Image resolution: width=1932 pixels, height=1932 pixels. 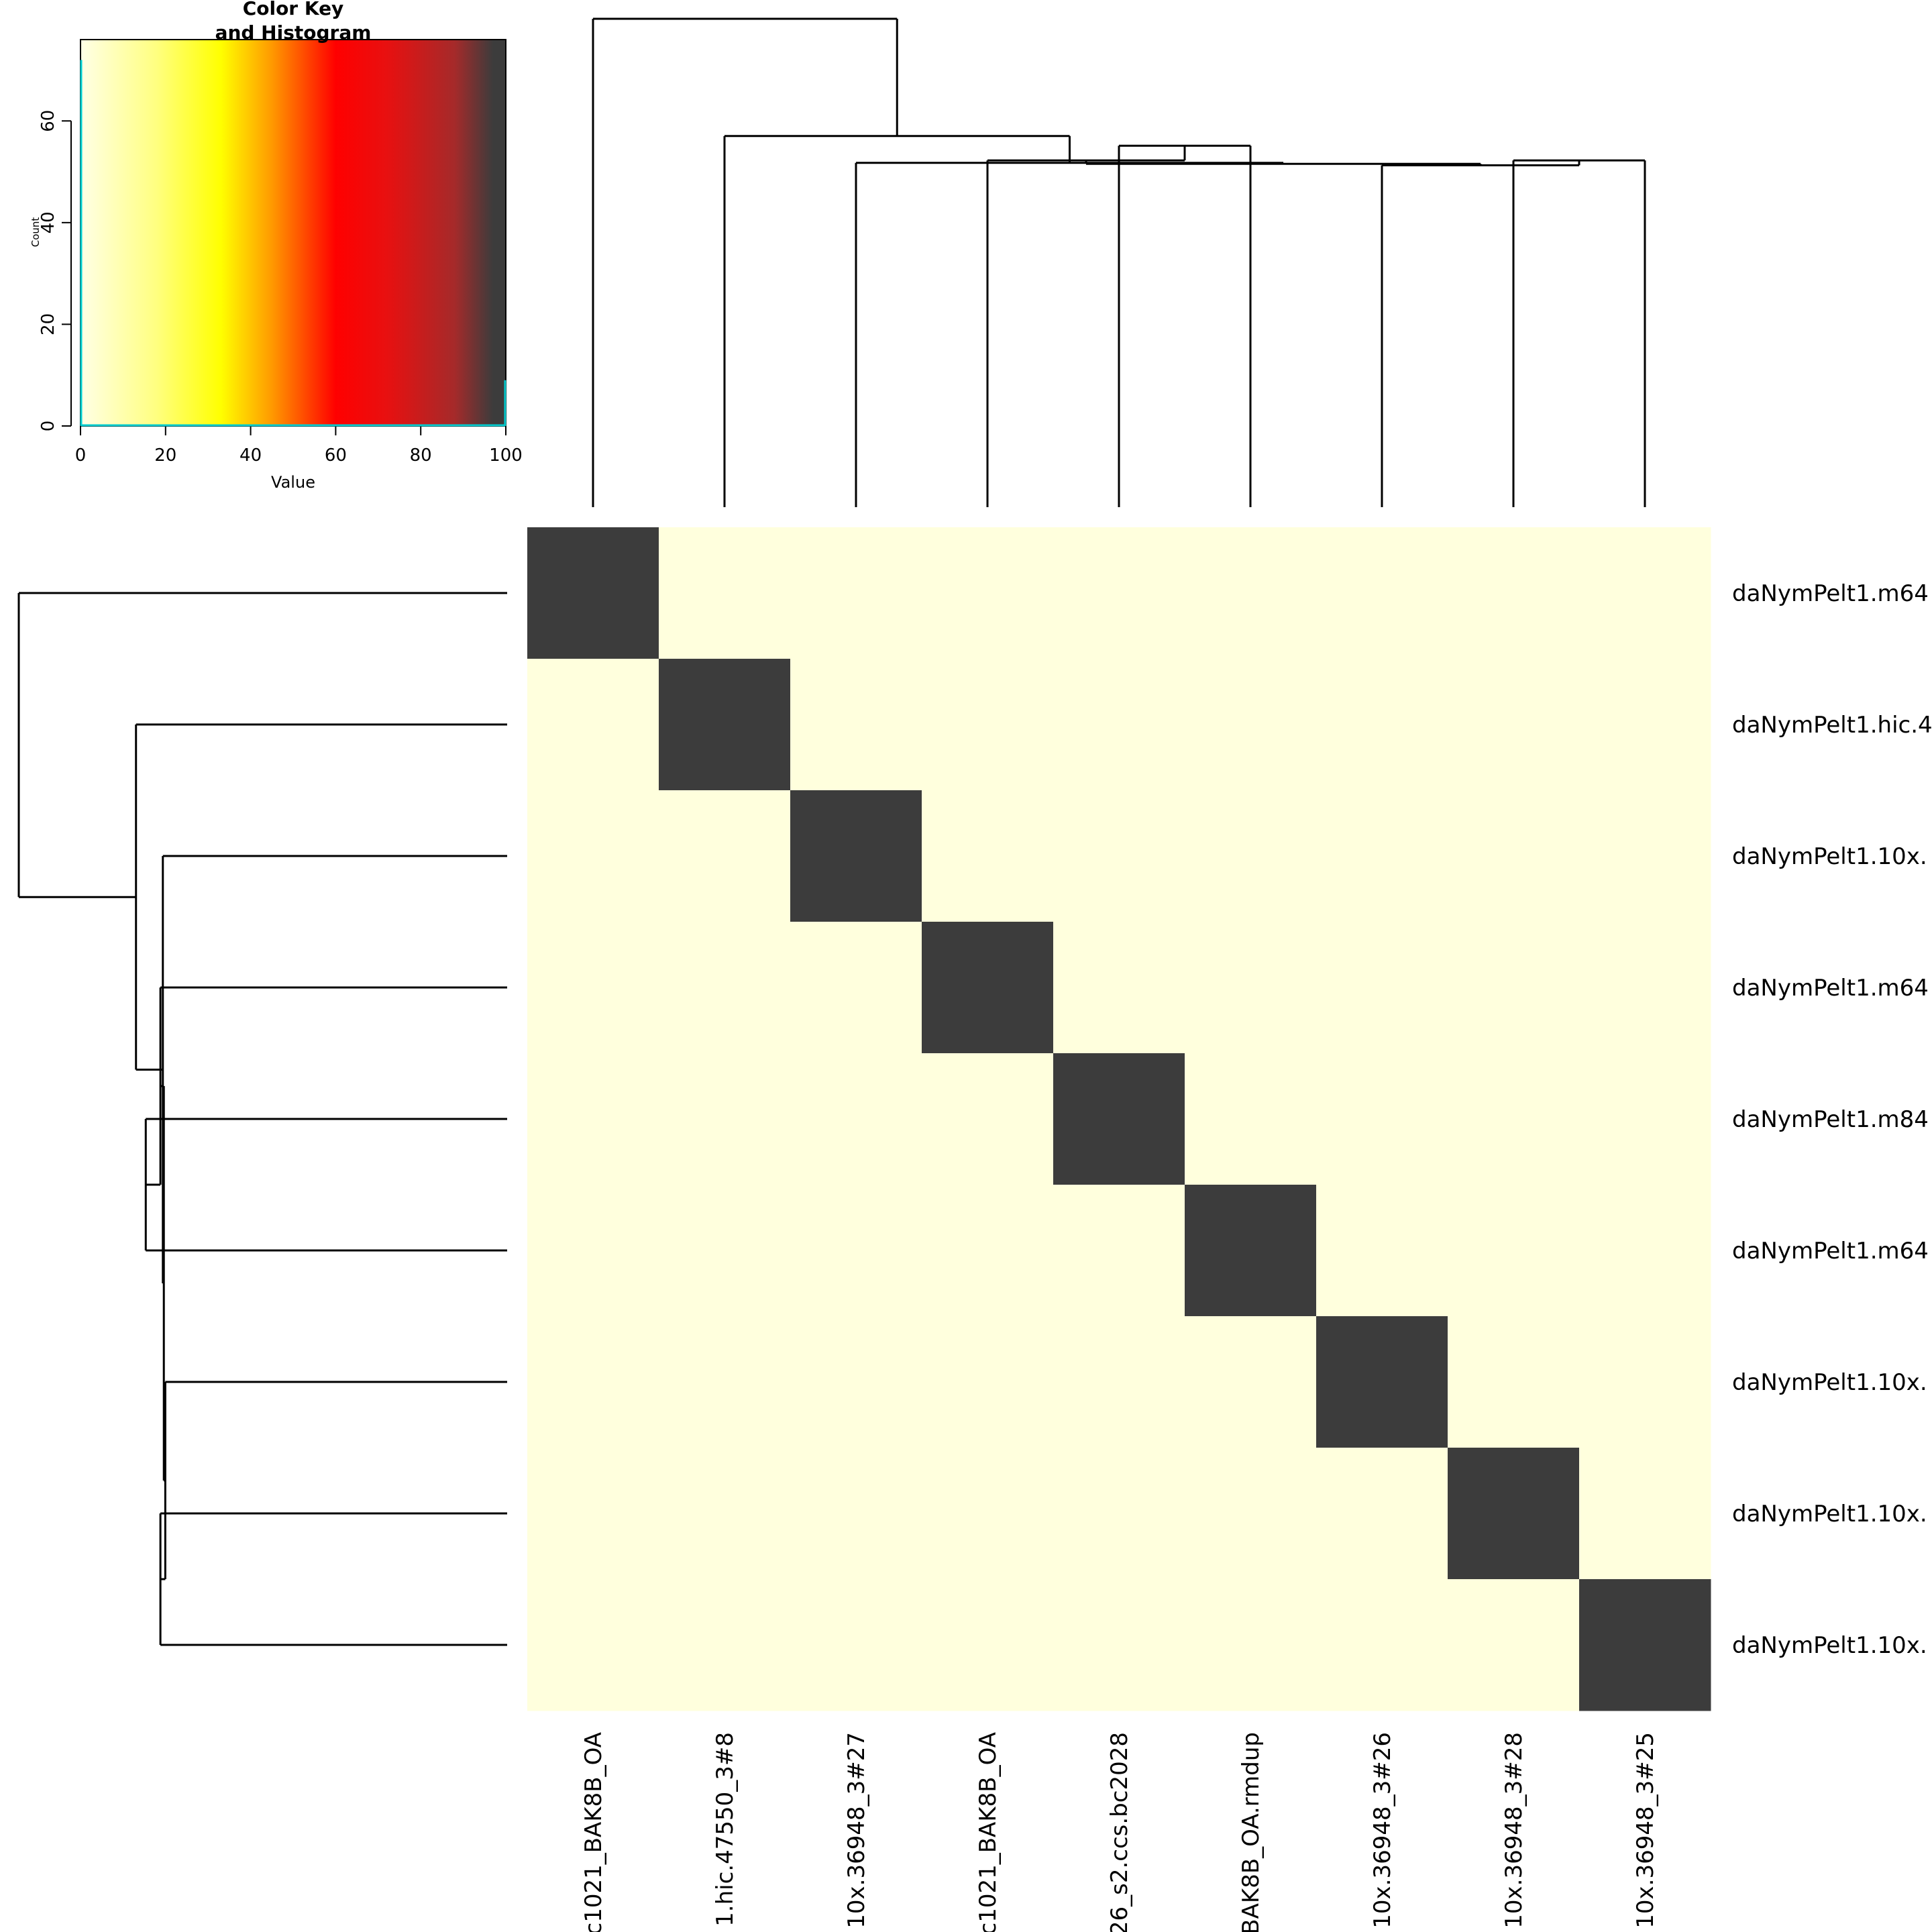 I want to click on color-key-x-tick-label-5: 100, so click(x=506, y=455).